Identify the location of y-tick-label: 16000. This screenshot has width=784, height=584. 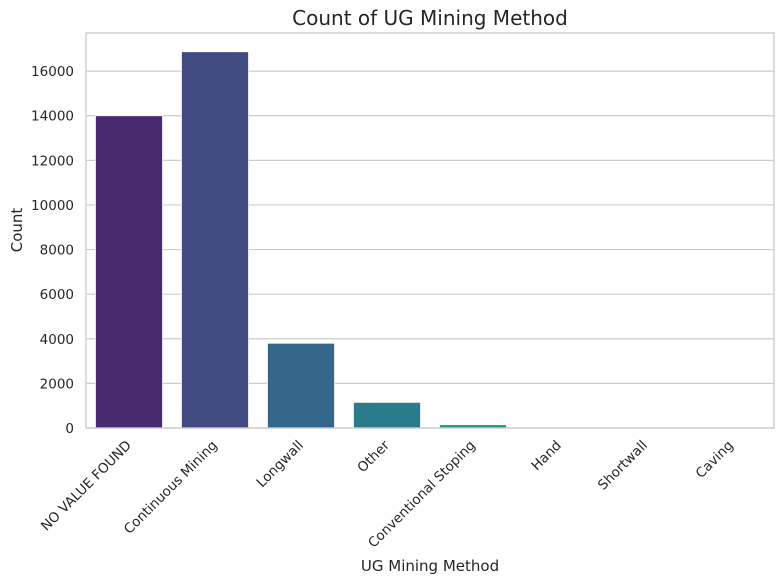
(52, 72).